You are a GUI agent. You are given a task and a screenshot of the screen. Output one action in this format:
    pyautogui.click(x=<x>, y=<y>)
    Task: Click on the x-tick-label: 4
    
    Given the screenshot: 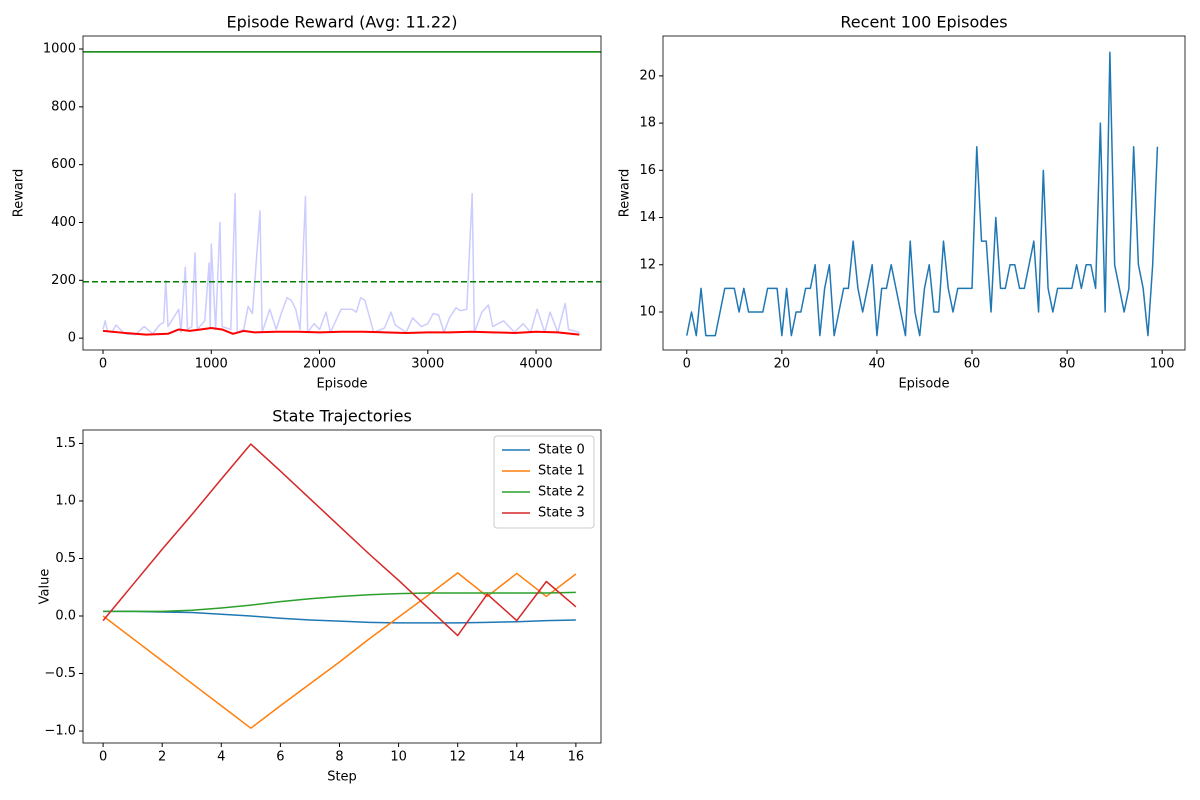 What is the action you would take?
    pyautogui.click(x=221, y=757)
    